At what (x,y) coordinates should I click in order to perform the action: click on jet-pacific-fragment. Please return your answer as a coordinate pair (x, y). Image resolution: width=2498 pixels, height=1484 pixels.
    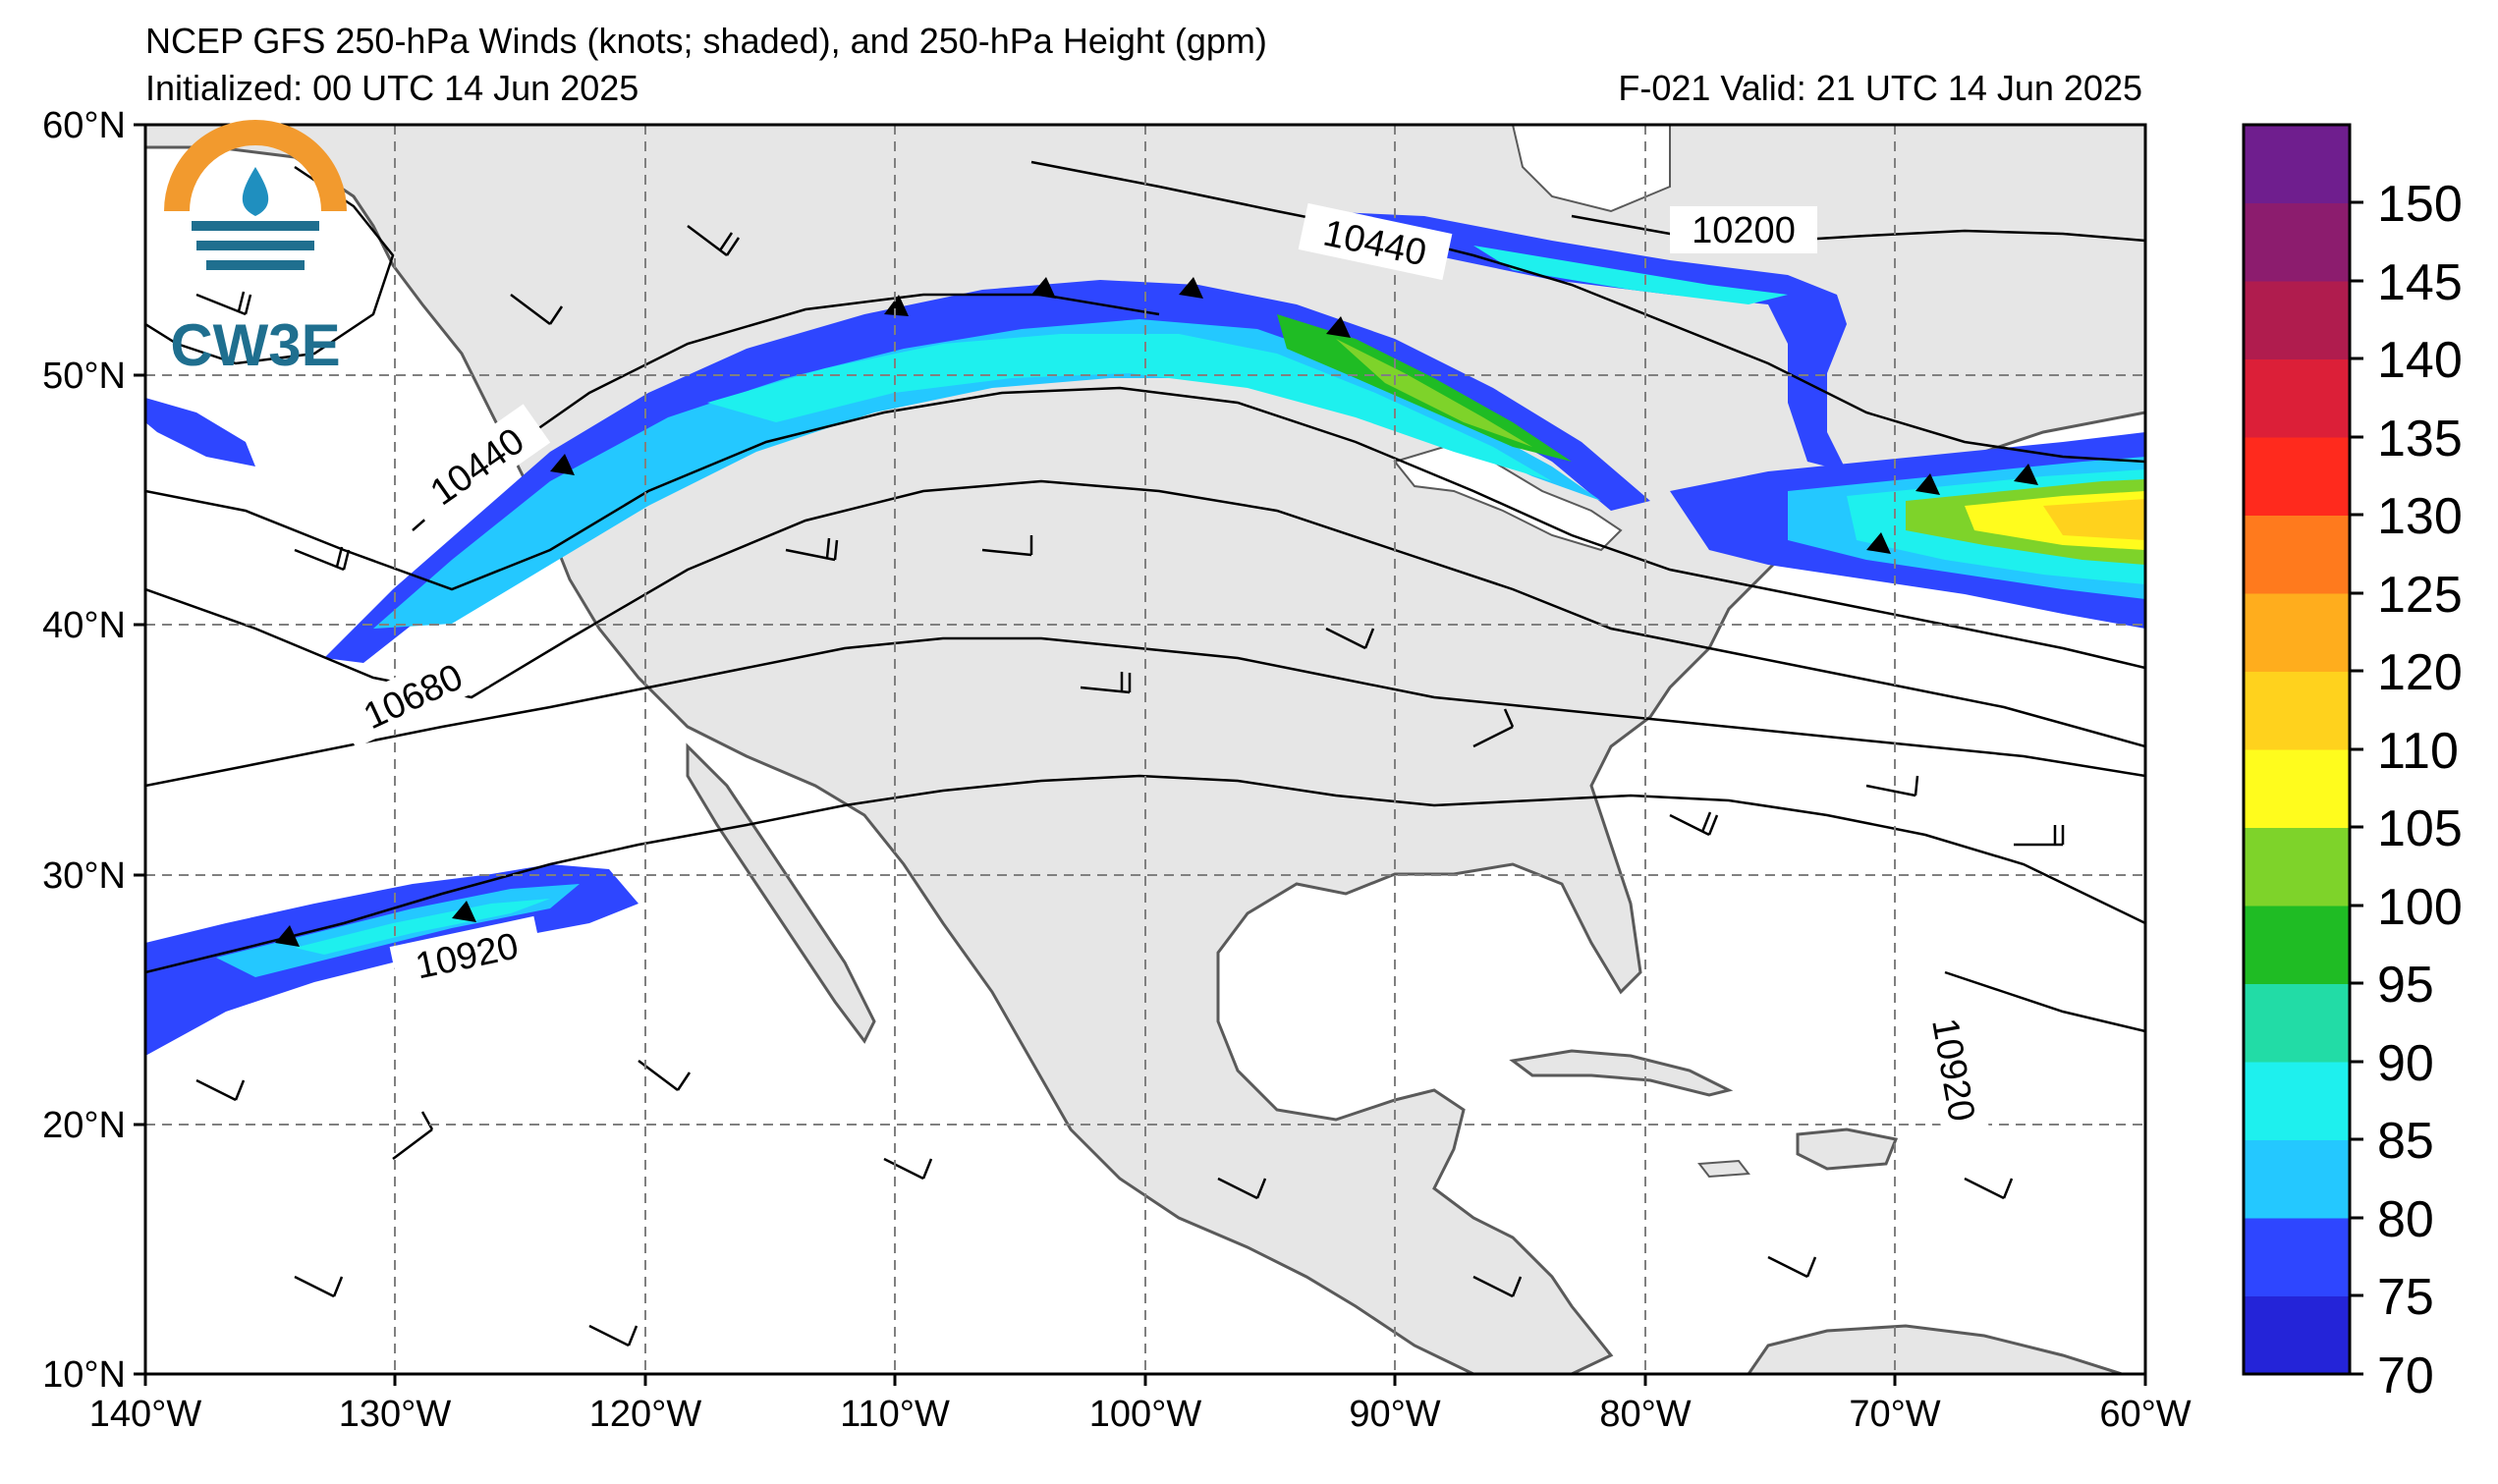
    Looking at the image, I should click on (200, 432).